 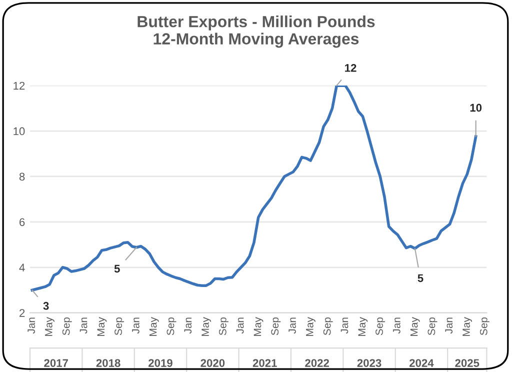 I want to click on data-label: 12, so click(x=350, y=68).